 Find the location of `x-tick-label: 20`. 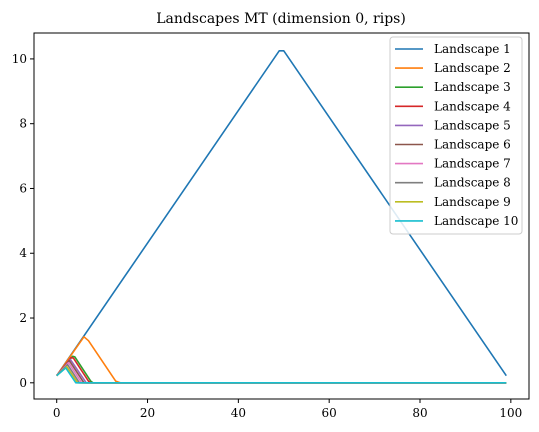

x-tick-label: 20 is located at coordinates (147, 413).